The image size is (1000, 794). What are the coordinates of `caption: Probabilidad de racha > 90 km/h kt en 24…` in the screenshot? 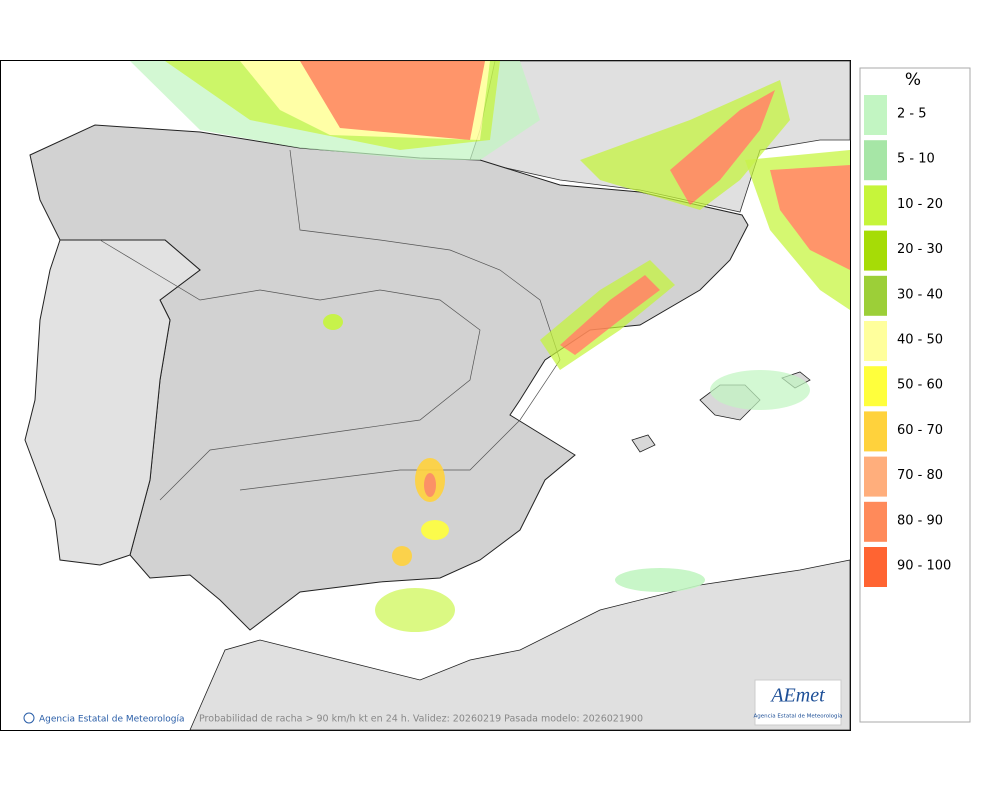 It's located at (421, 719).